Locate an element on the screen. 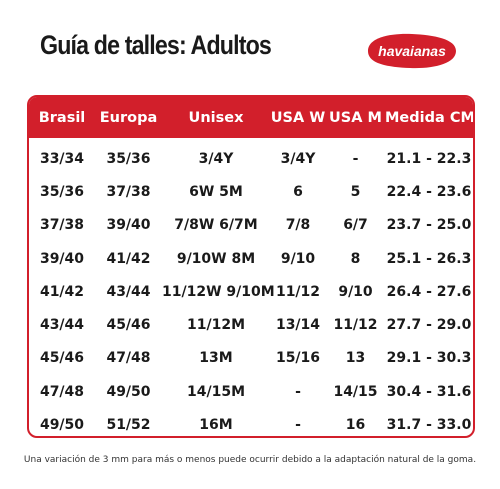 The width and height of the screenshot is (500, 489). table-cell: 13/14 is located at coordinates (298, 325).